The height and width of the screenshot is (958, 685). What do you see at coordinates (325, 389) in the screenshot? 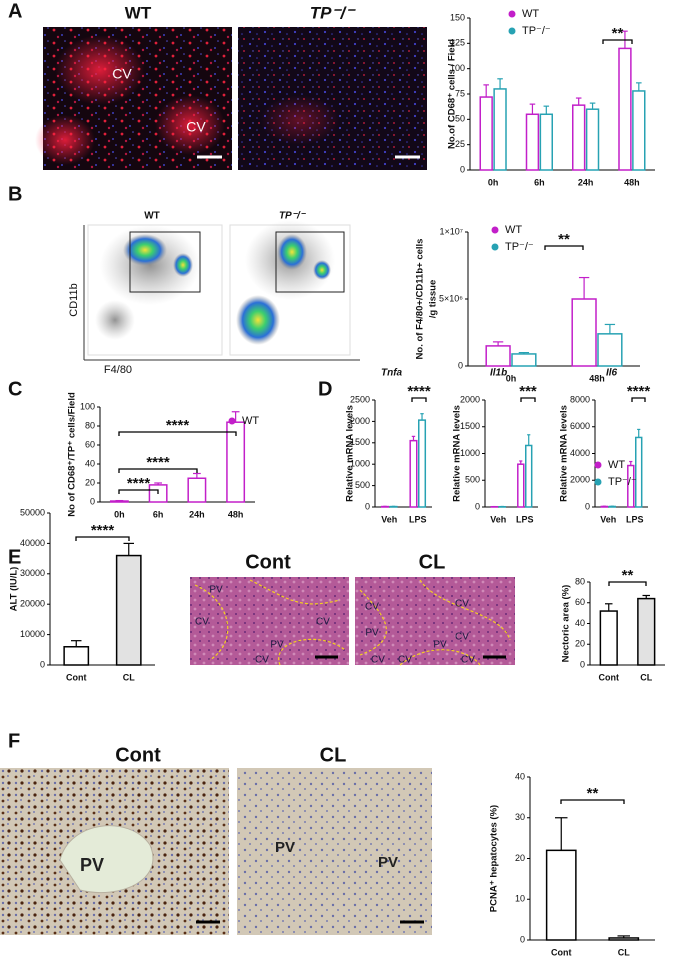
I see `panel-letter: D` at bounding box center [325, 389].